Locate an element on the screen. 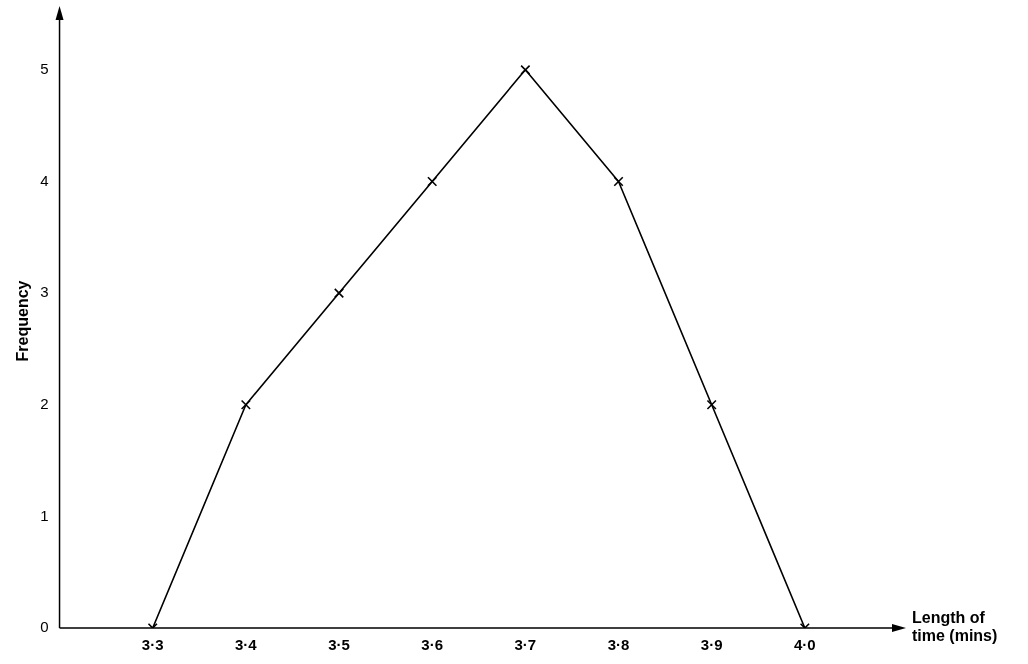  y-tick-label: 0 is located at coordinates (44, 627).